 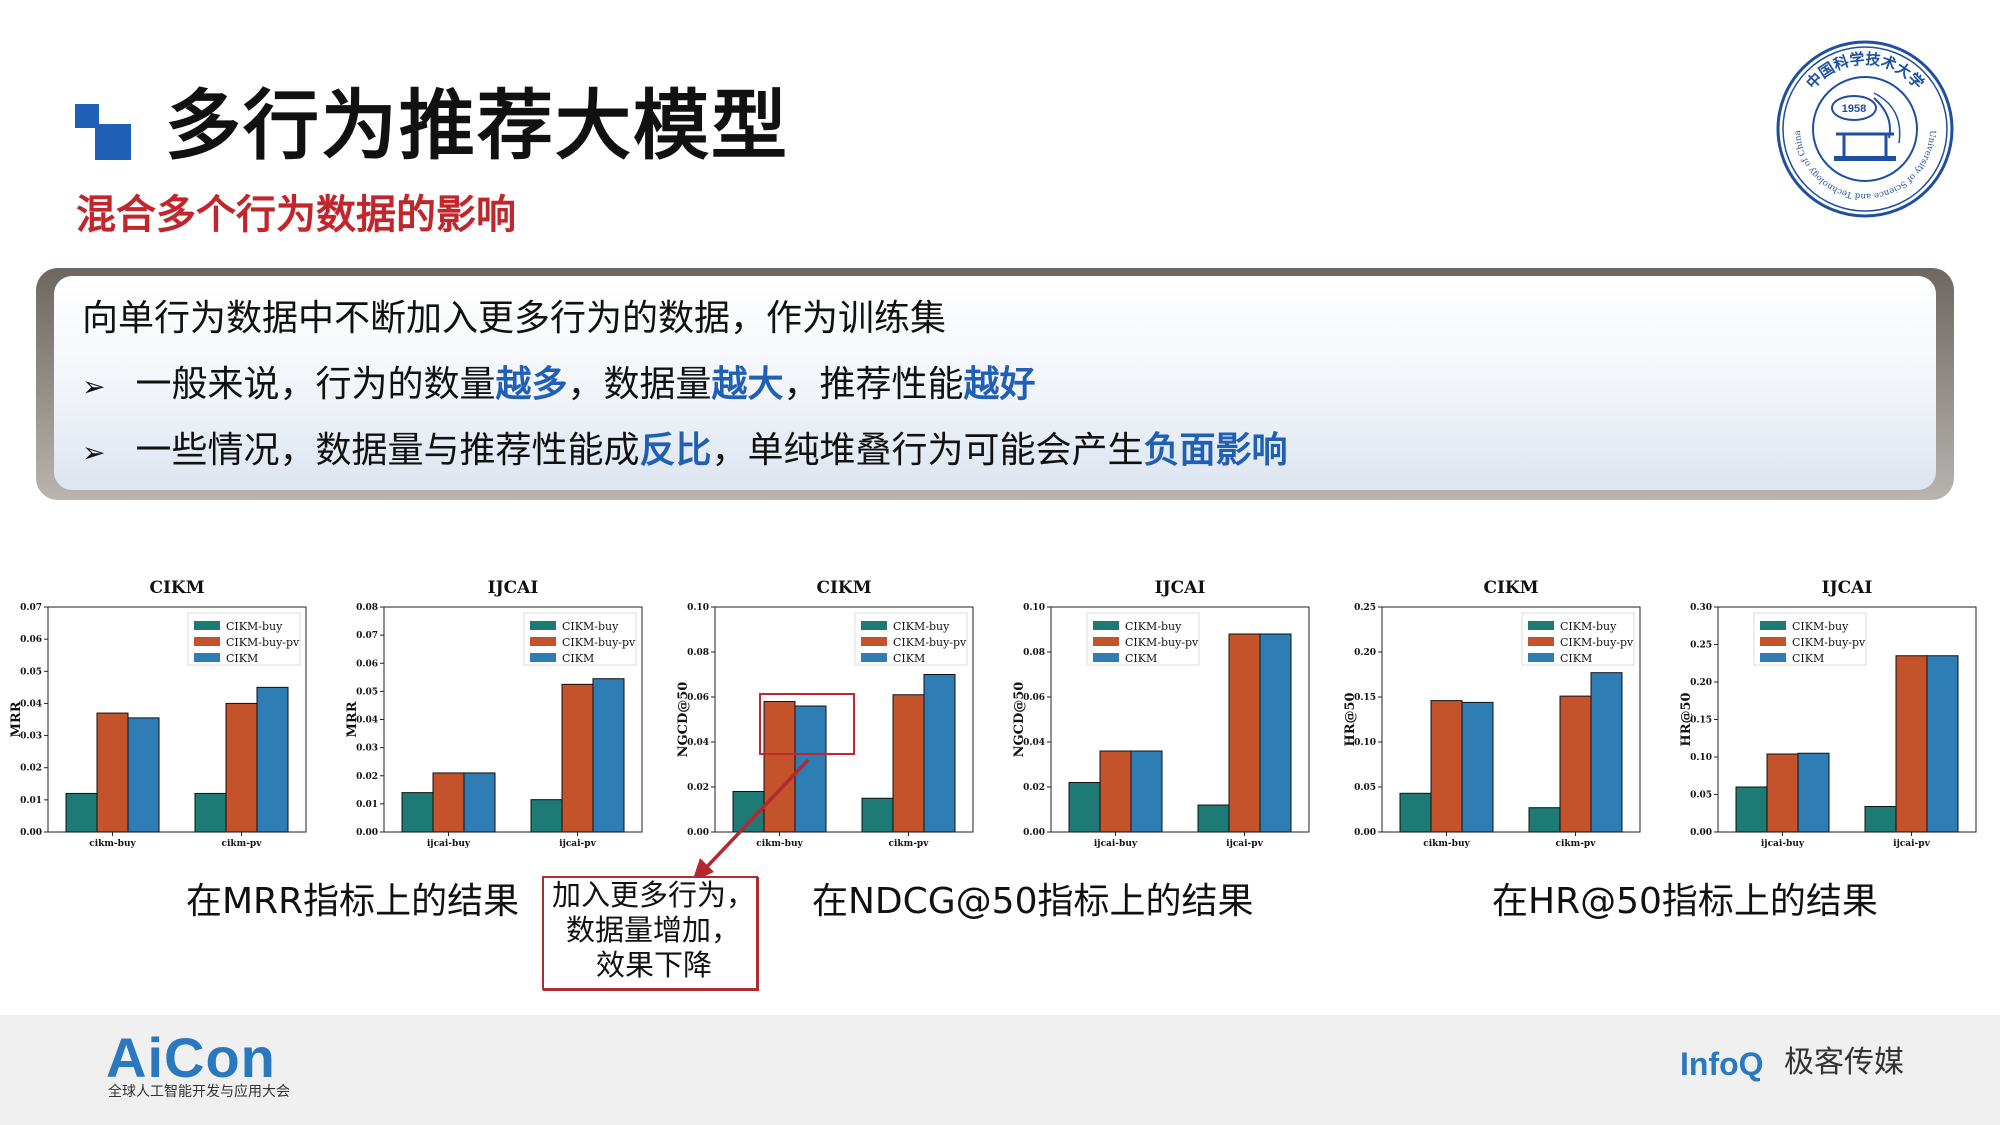 What do you see at coordinates (1701, 646) in the screenshot?
I see `y-tick-label: 0.25` at bounding box center [1701, 646].